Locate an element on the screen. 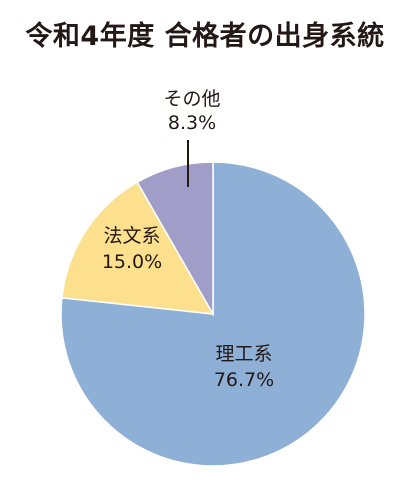 The image size is (410, 499). chart-title: 令和4年度 合格者の出身系統 is located at coordinates (205, 36).